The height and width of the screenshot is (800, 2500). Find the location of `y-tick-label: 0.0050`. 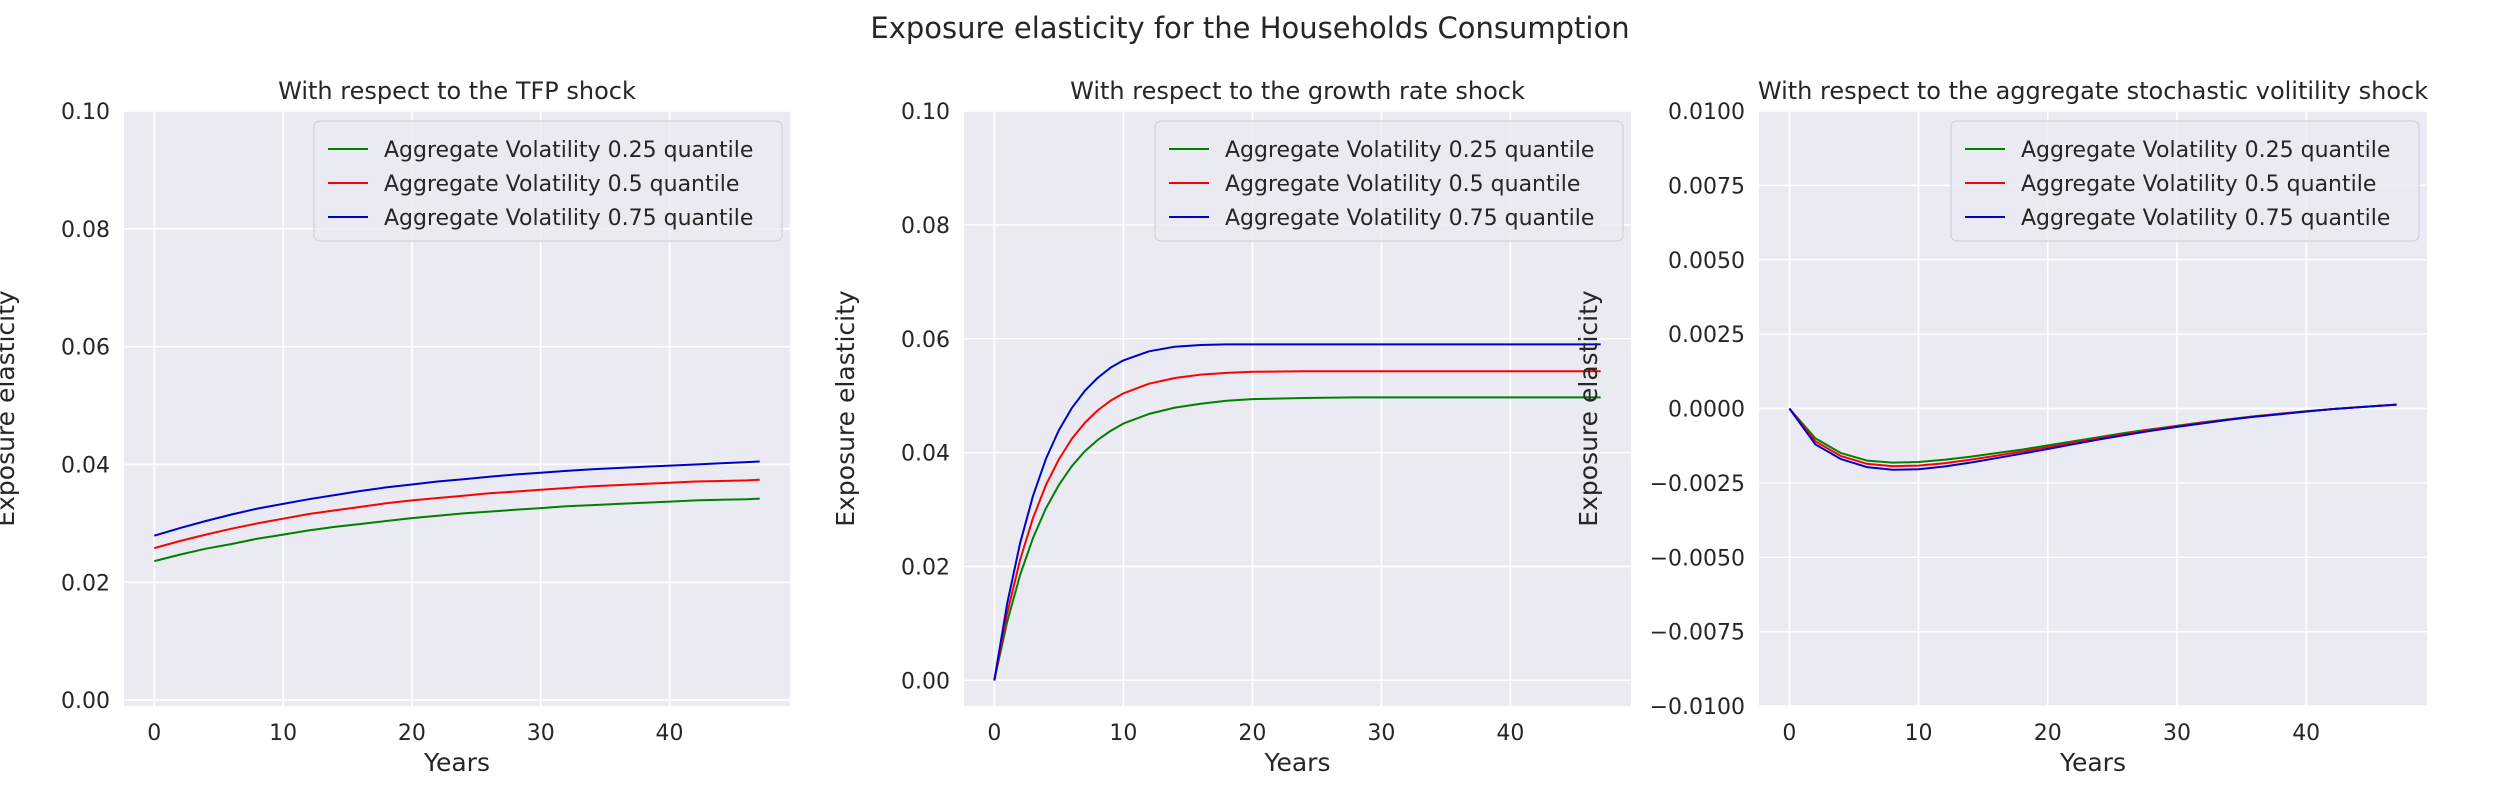

y-tick-label: 0.0050 is located at coordinates (1706, 261).